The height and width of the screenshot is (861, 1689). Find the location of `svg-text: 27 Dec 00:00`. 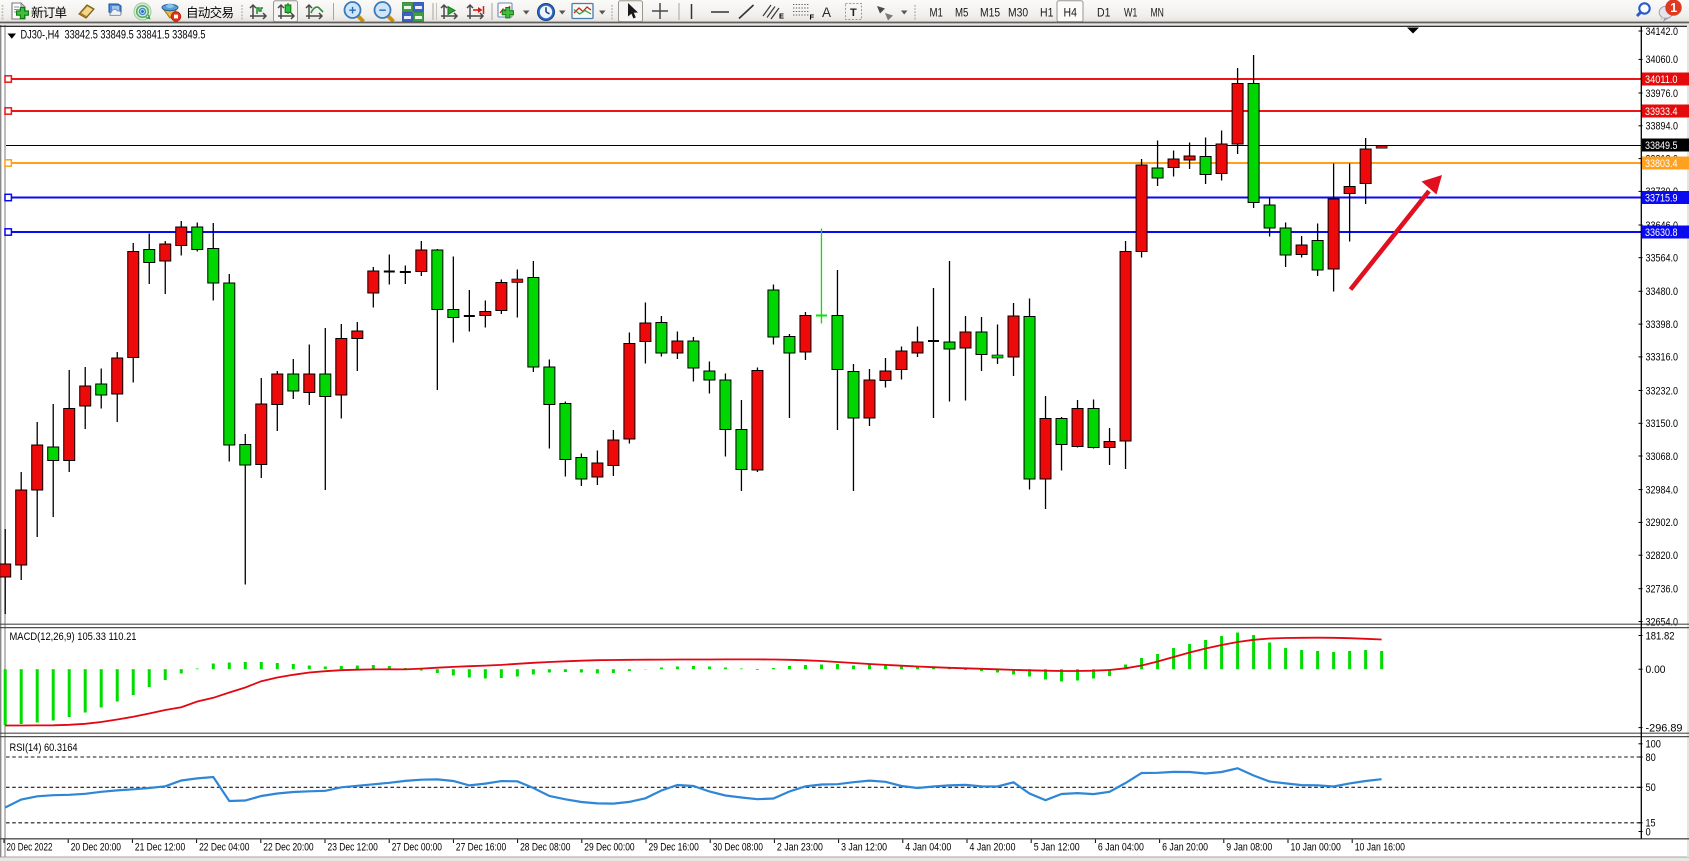

svg-text: 27 Dec 00:00 is located at coordinates (417, 848).